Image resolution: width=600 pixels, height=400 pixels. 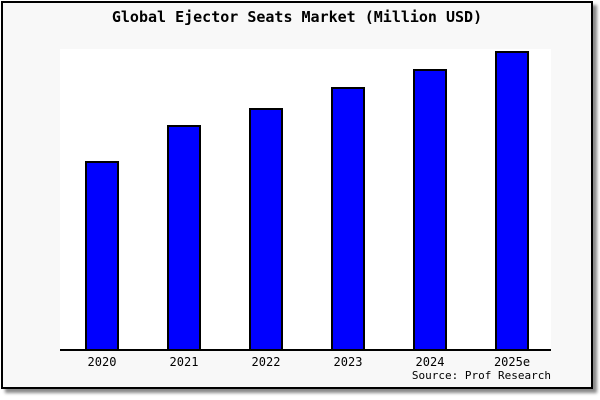 What do you see at coordinates (102, 362) in the screenshot?
I see `x-tick-label-2020: 2020` at bounding box center [102, 362].